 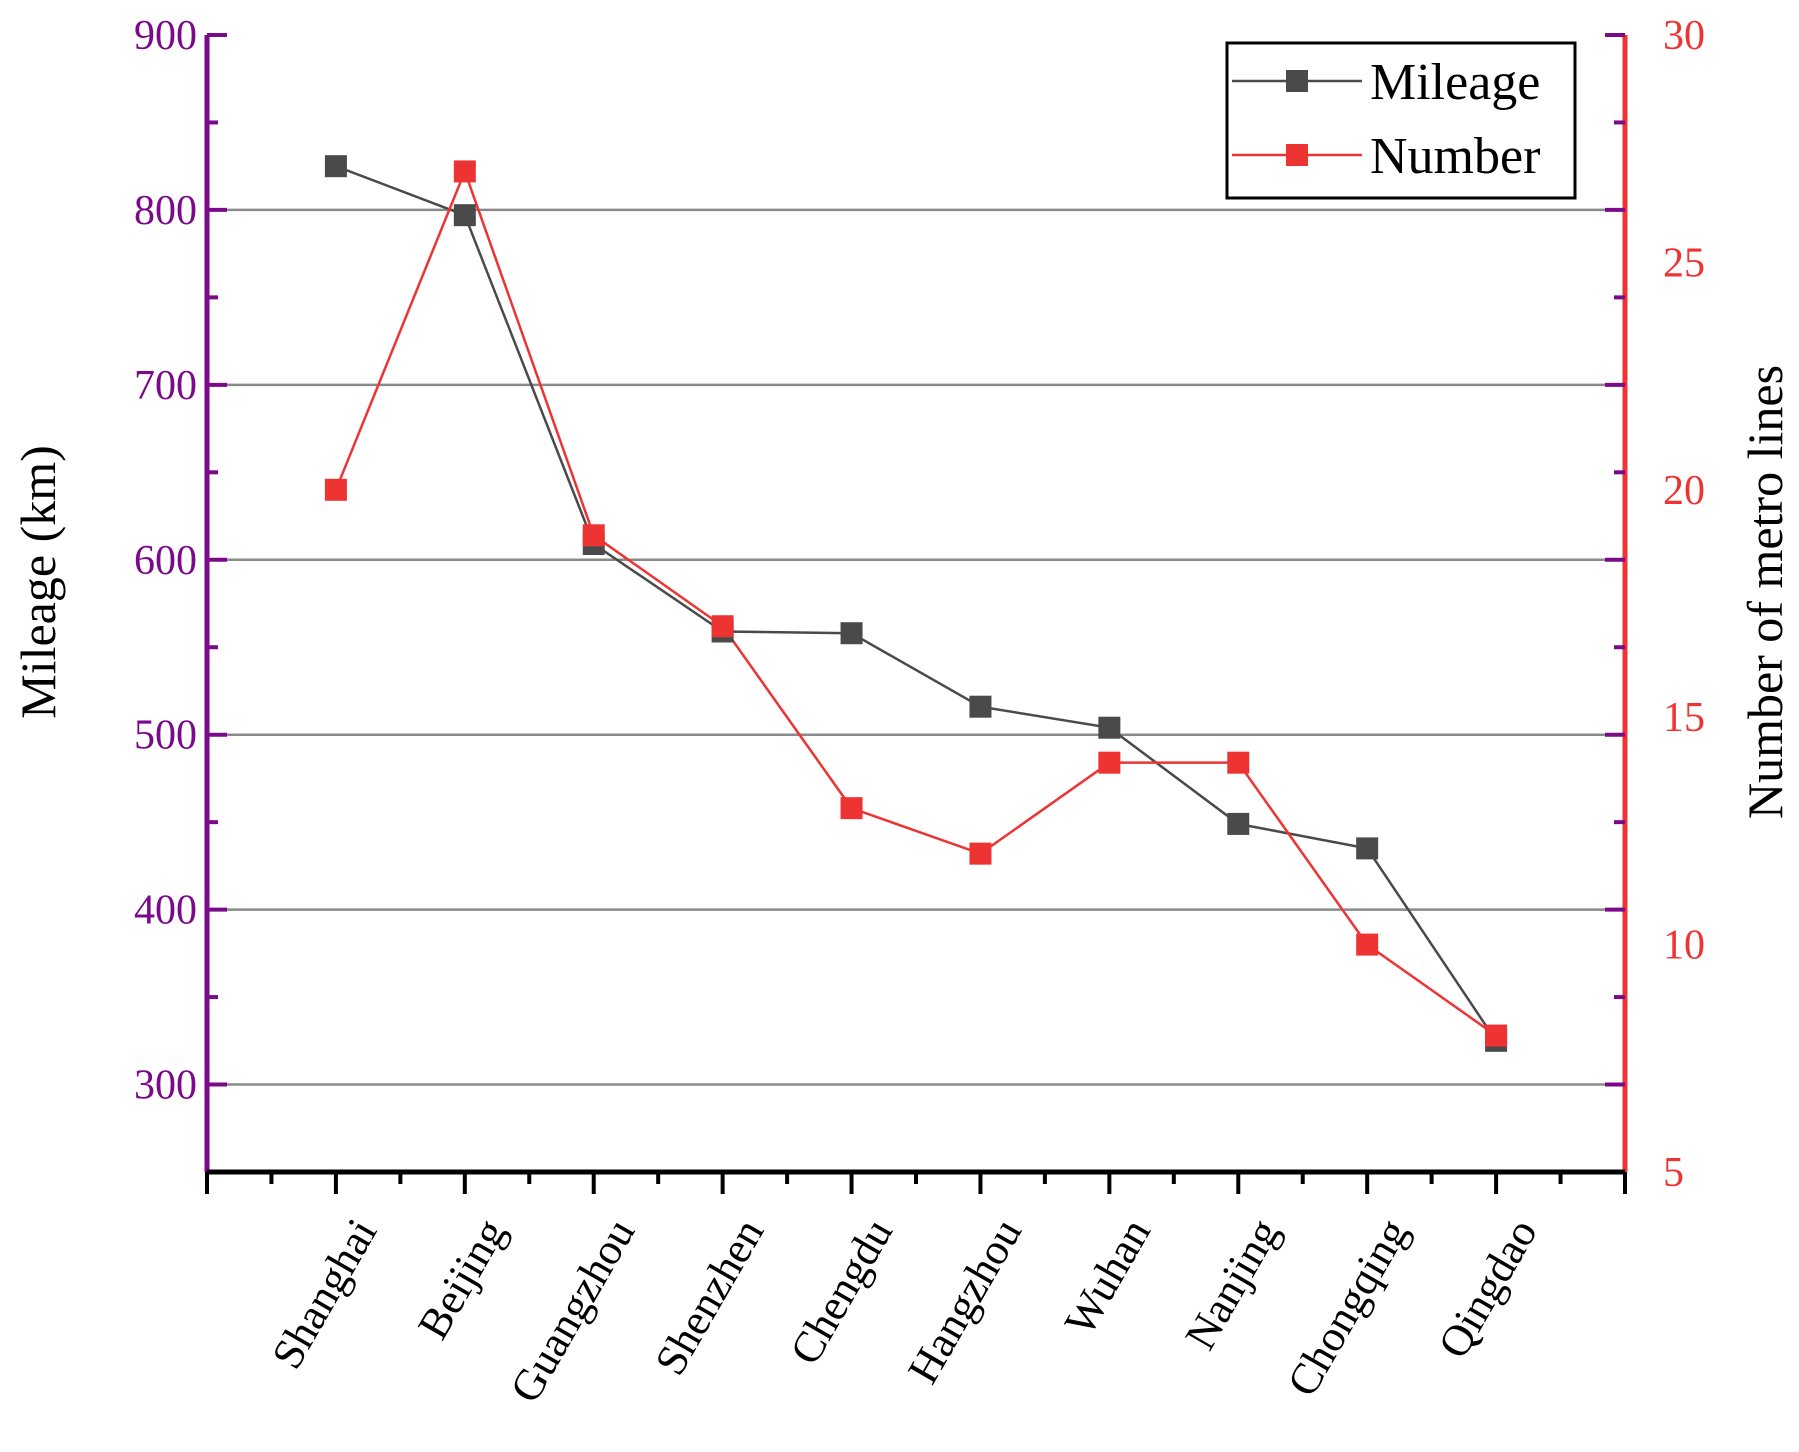 I want to click on left-tick-label: 500, so click(x=165, y=736).